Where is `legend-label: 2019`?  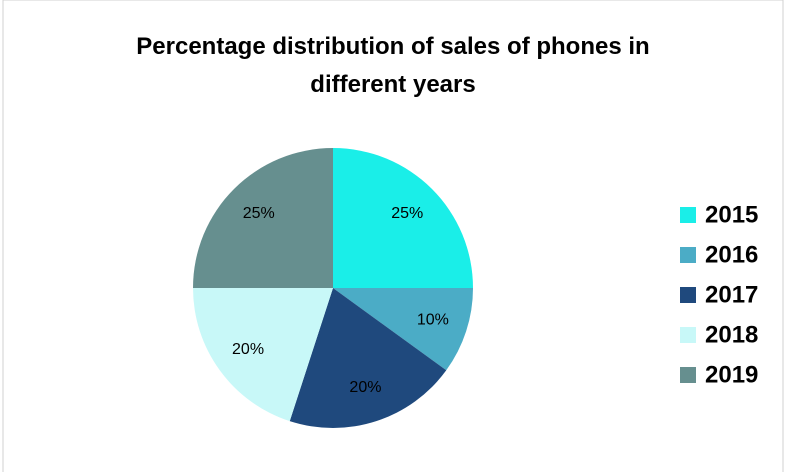
legend-label: 2019 is located at coordinates (731, 374).